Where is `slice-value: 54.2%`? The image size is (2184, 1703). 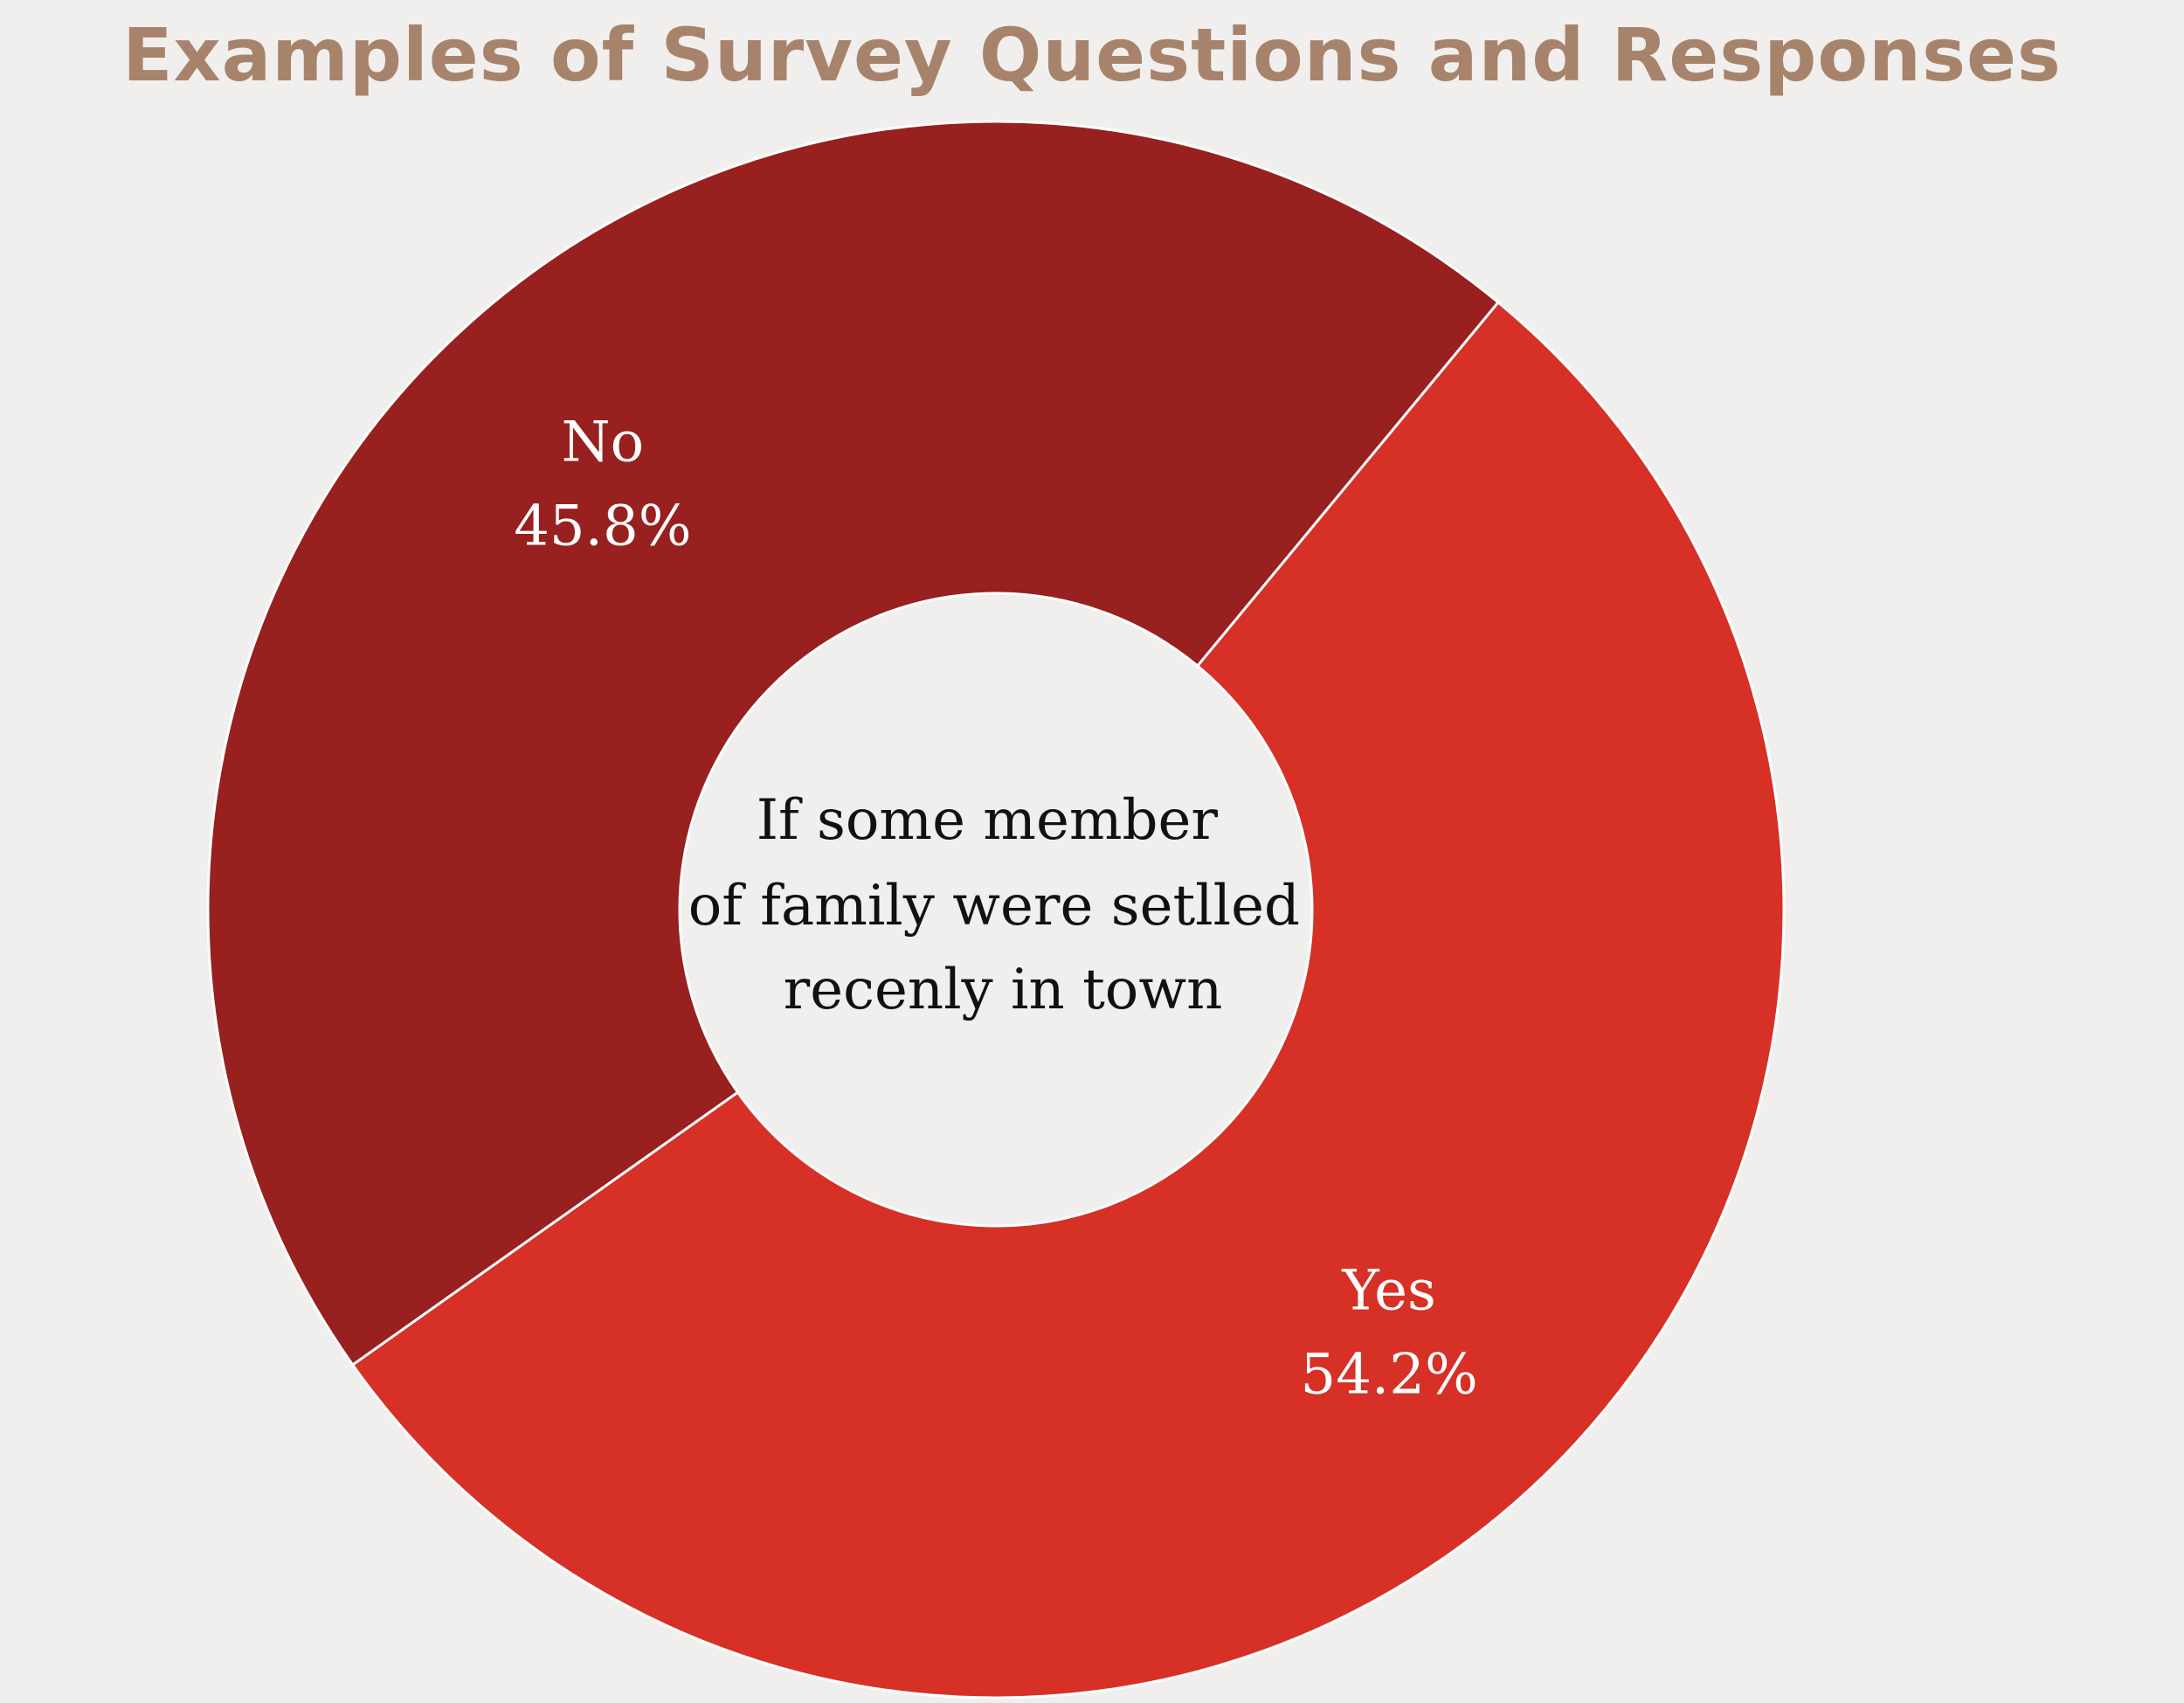
slice-value: 54.2% is located at coordinates (1388, 1374).